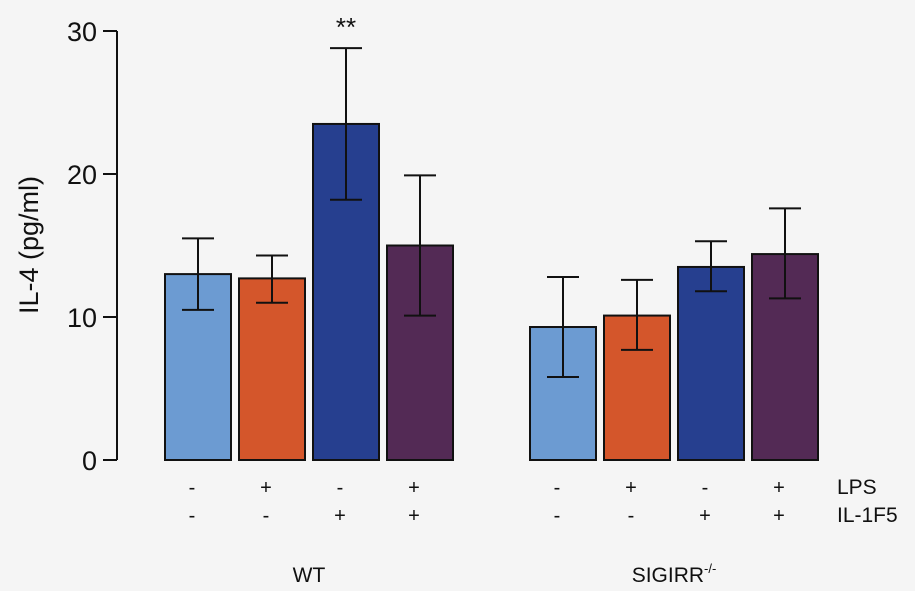 Image resolution: width=915 pixels, height=591 pixels. Describe the element at coordinates (487, 502) in the screenshot. I see `condition-labels: - - + - - + + + - - + - - + + +` at that location.